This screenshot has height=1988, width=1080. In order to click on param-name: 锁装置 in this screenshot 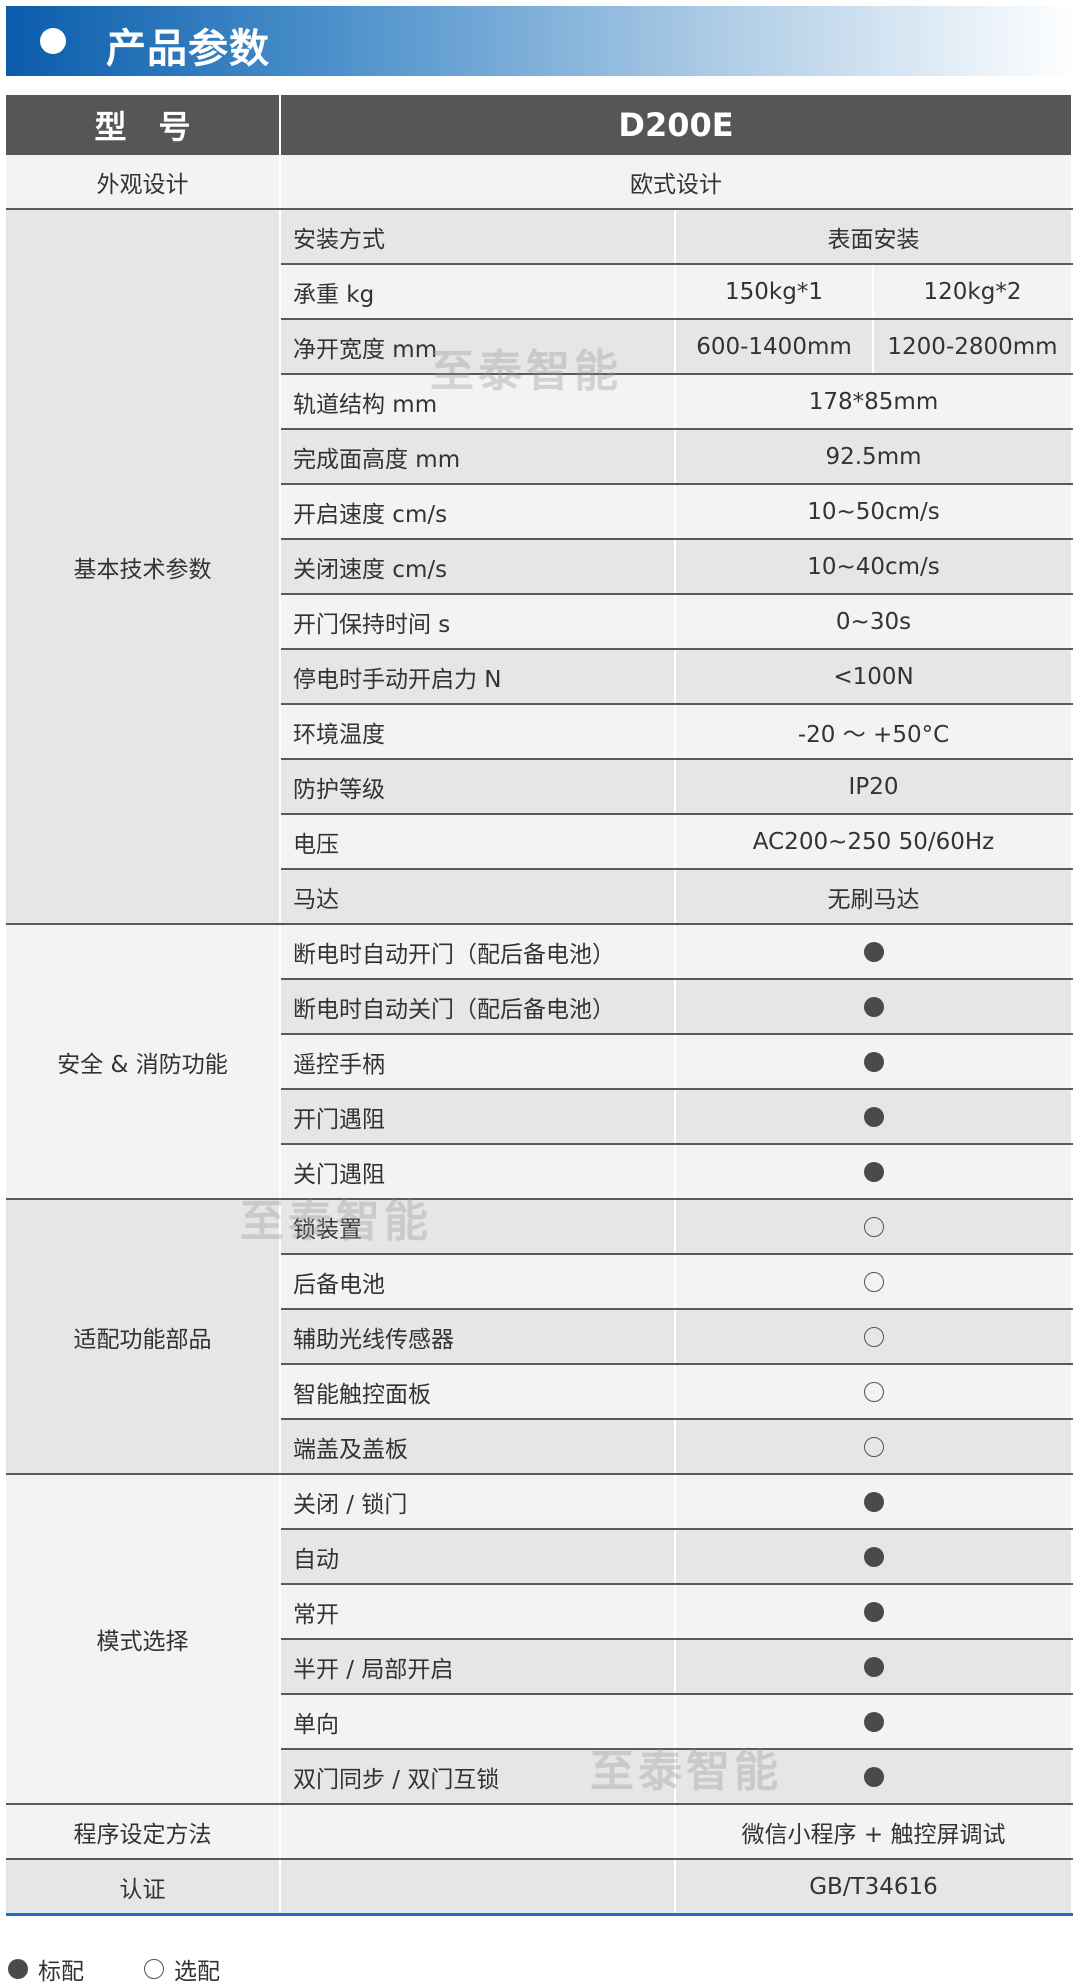, I will do `click(478, 1227)`.